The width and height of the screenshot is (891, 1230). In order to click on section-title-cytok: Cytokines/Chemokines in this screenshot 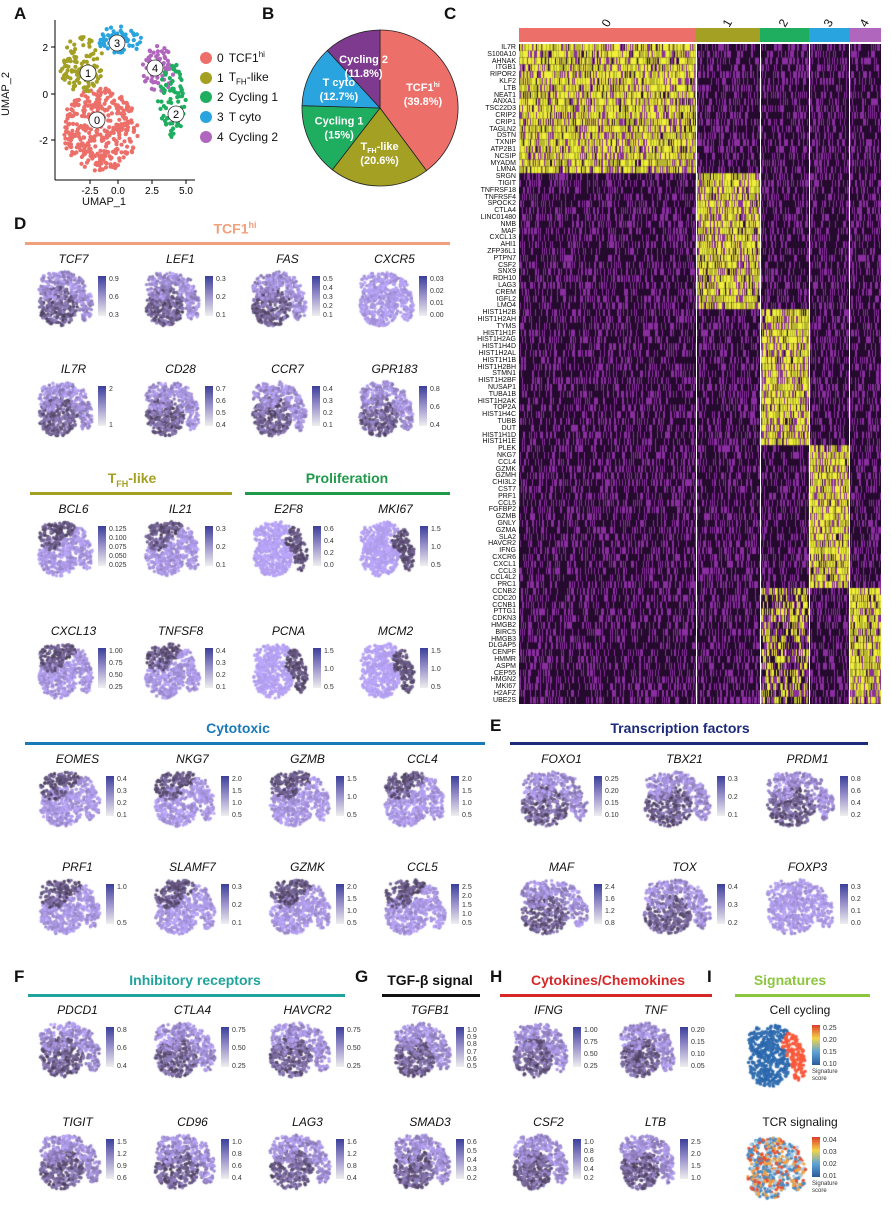, I will do `click(608, 980)`.